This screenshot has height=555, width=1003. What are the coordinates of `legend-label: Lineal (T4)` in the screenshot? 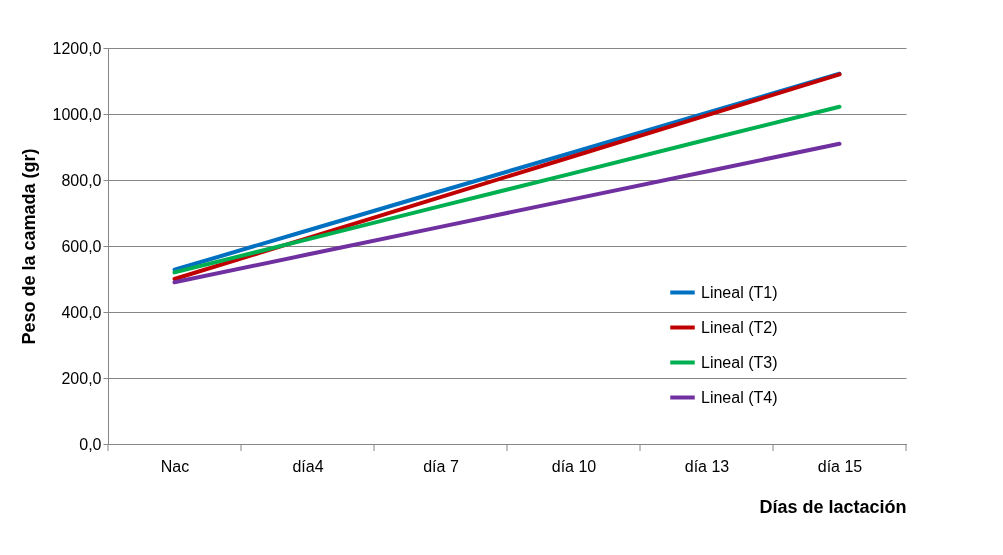 It's located at (739, 397).